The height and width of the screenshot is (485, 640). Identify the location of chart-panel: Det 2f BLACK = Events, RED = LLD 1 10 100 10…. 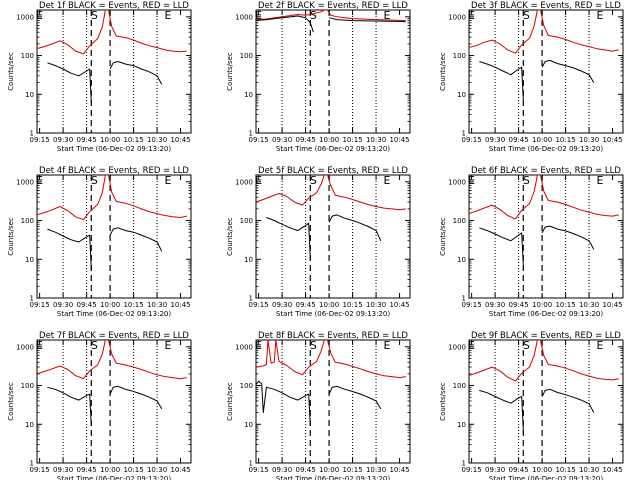
(318, 77).